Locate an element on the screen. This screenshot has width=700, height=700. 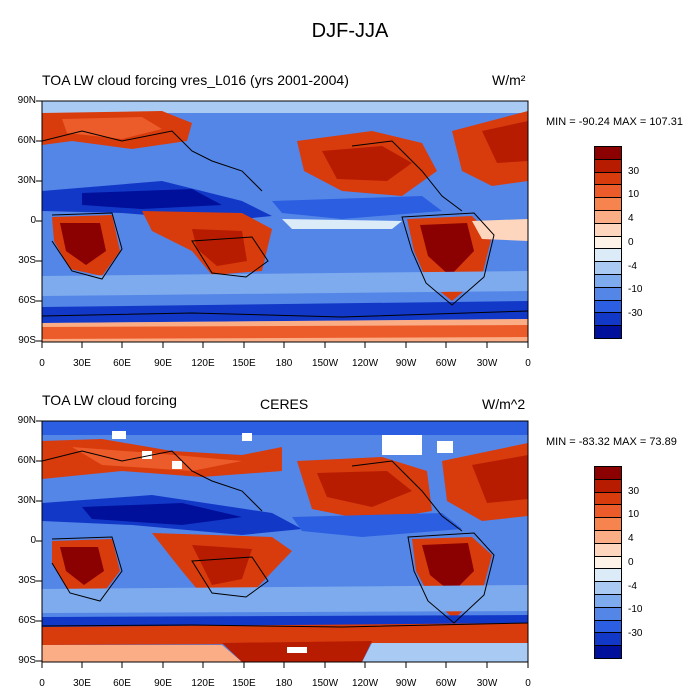
panel-2-lon-tick: 120E is located at coordinates (203, 683).